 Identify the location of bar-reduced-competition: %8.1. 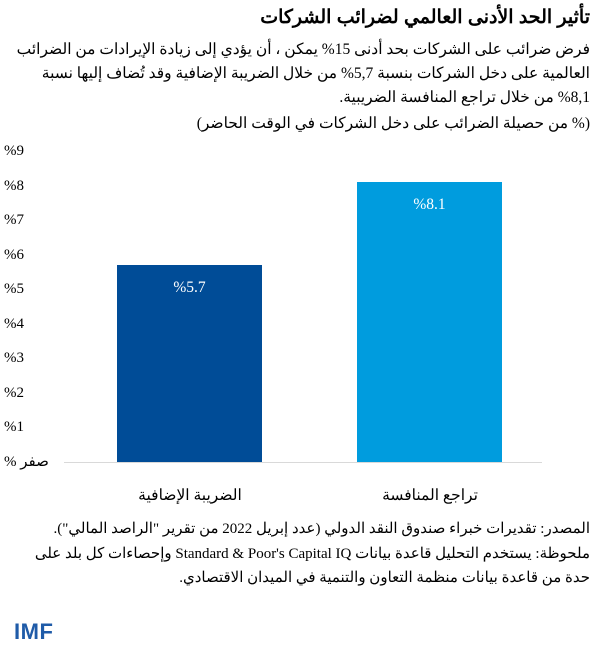
(429, 322).